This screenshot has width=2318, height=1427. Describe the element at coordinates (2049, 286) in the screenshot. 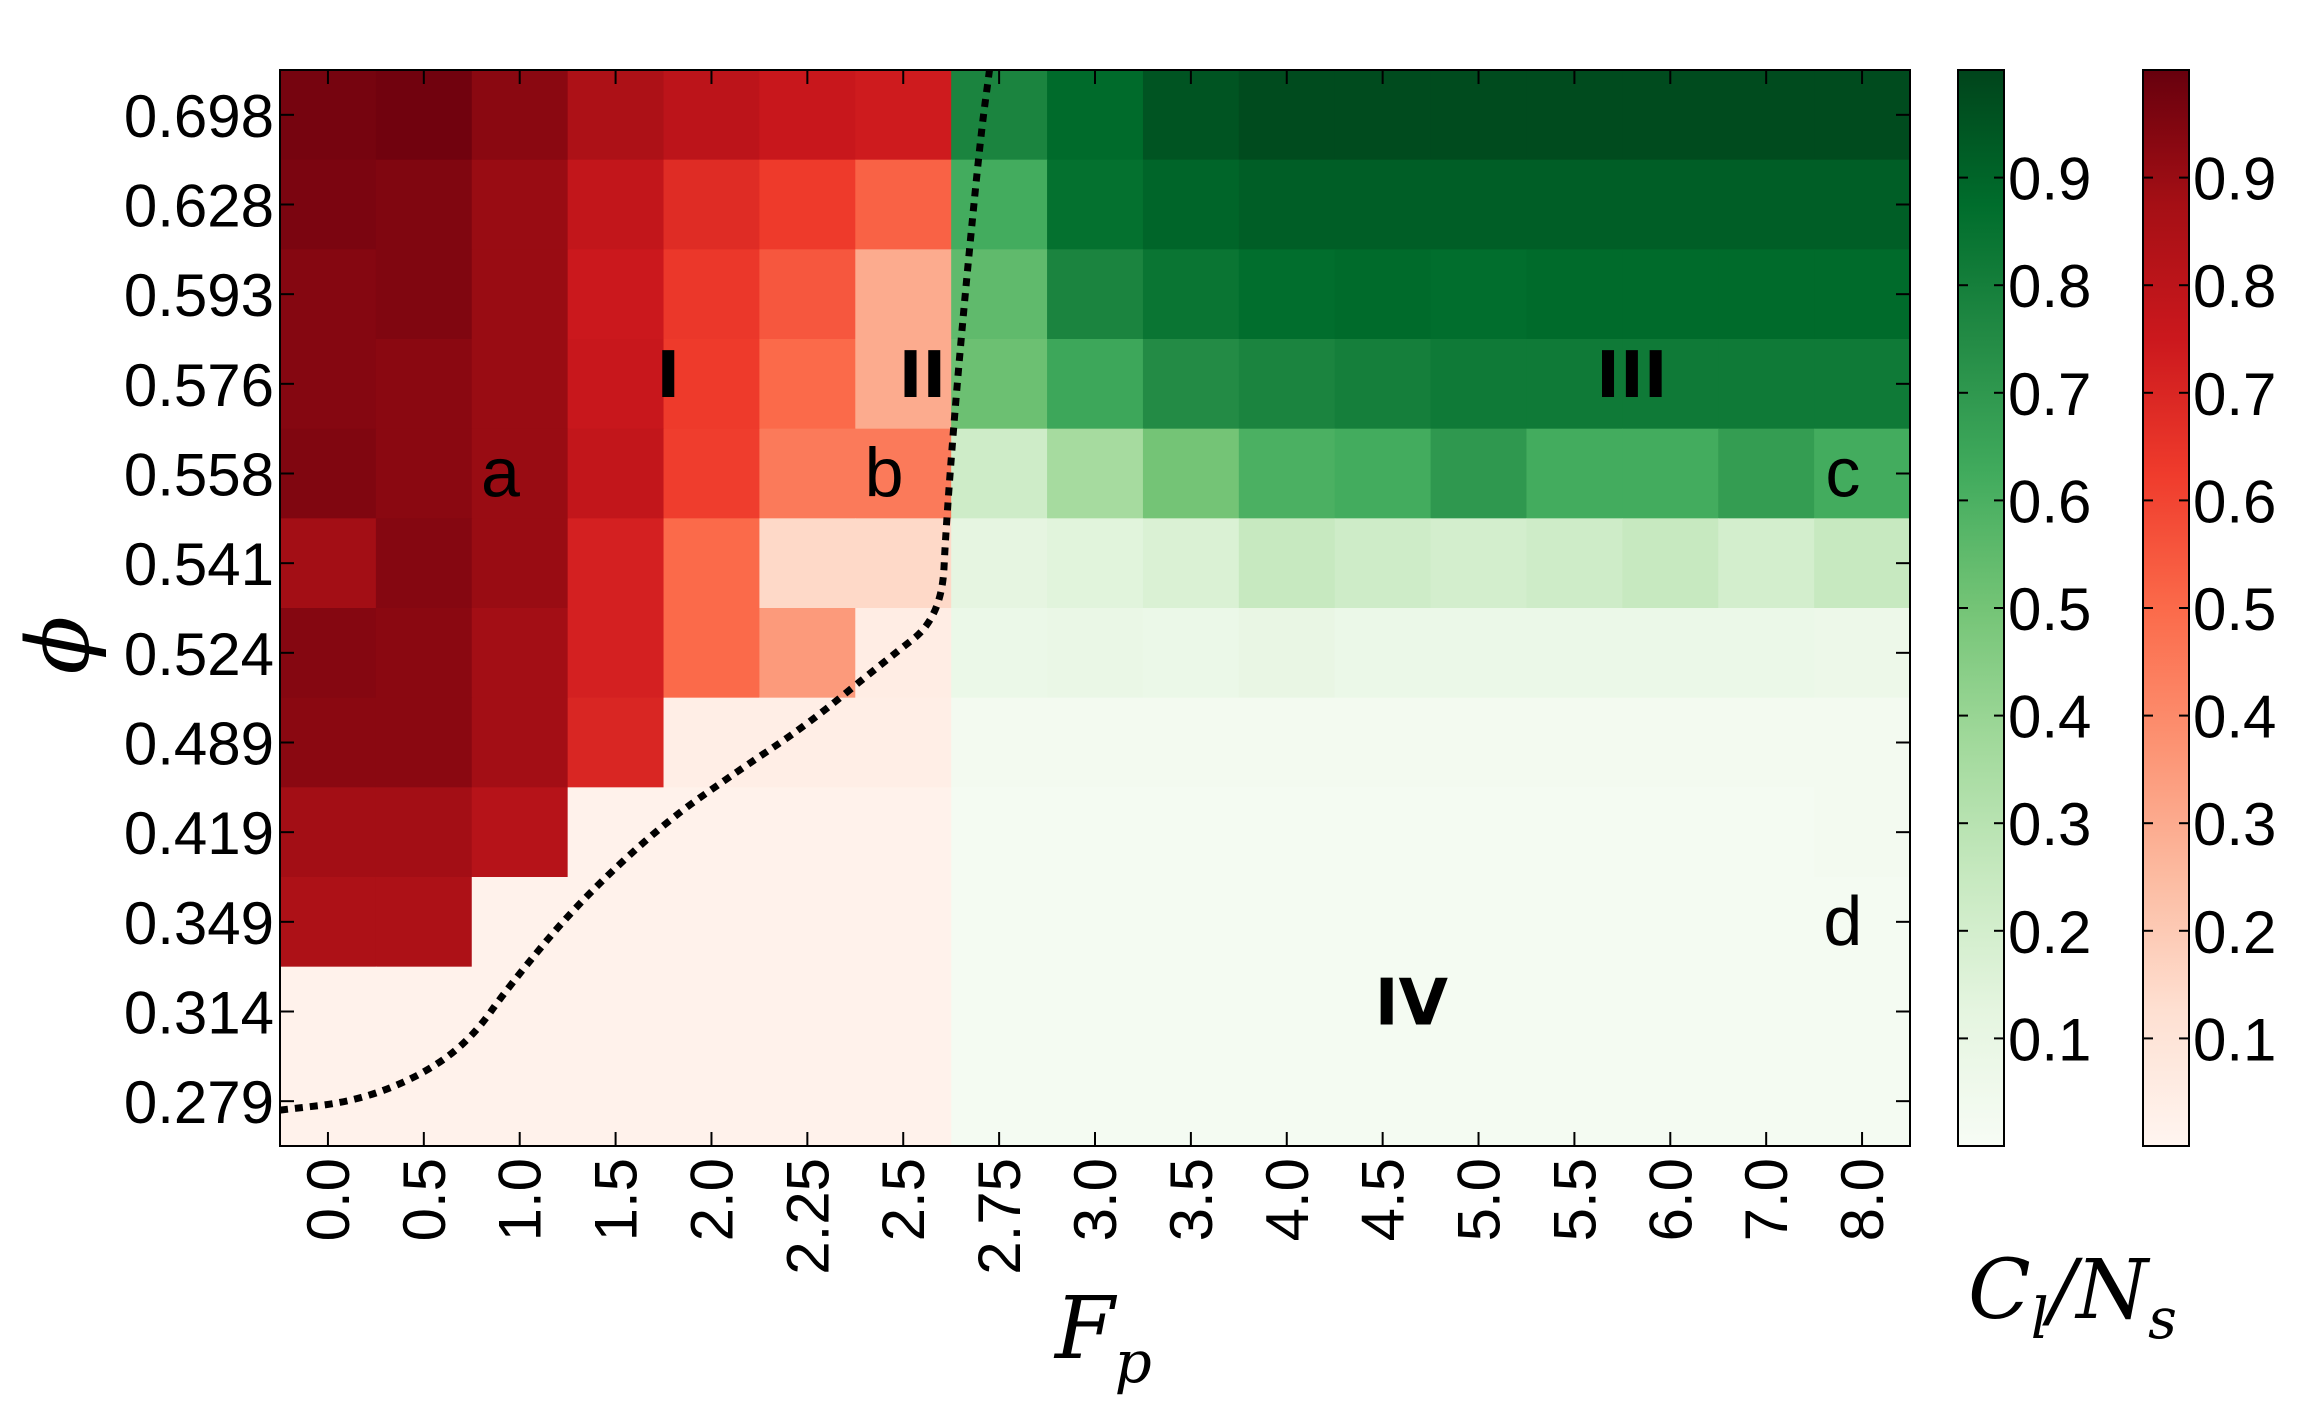

I see `colorbar-tick-label: 0.8` at that location.